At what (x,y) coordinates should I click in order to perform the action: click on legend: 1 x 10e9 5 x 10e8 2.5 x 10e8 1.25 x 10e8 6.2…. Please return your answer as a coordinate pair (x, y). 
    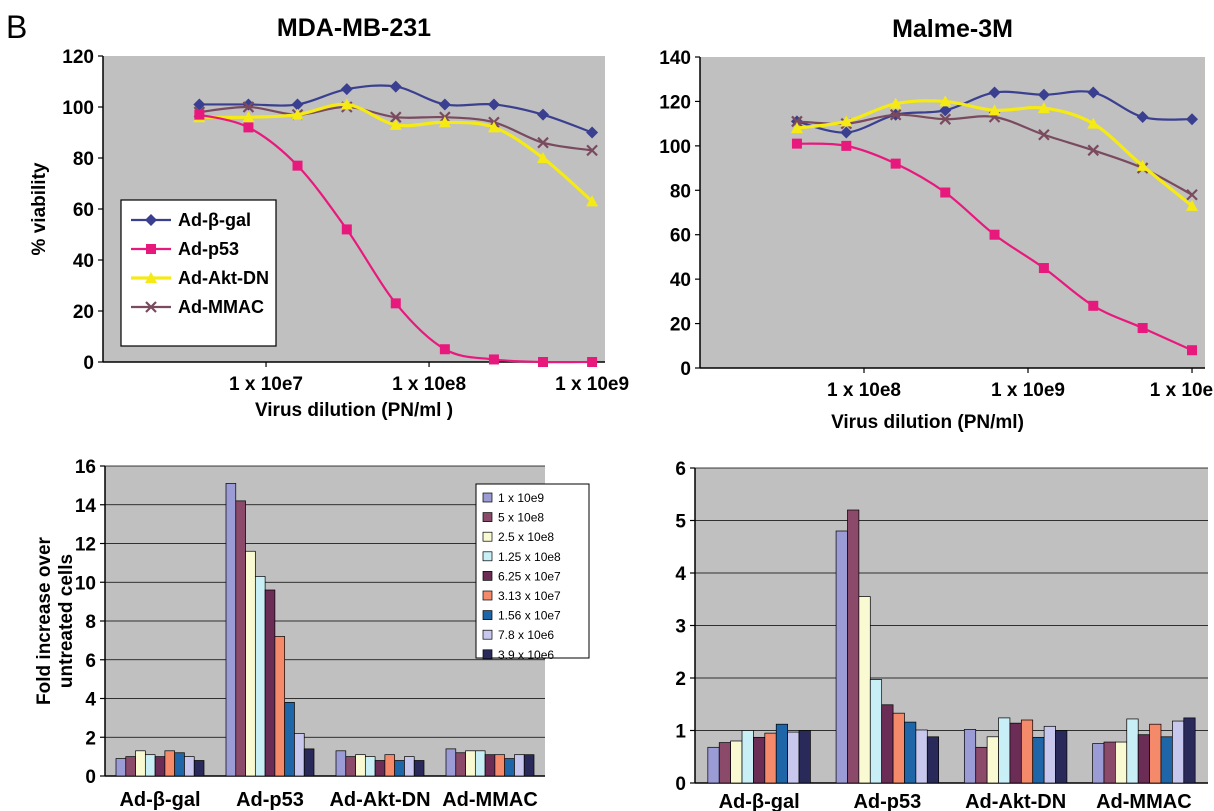
    Looking at the image, I should click on (532, 572).